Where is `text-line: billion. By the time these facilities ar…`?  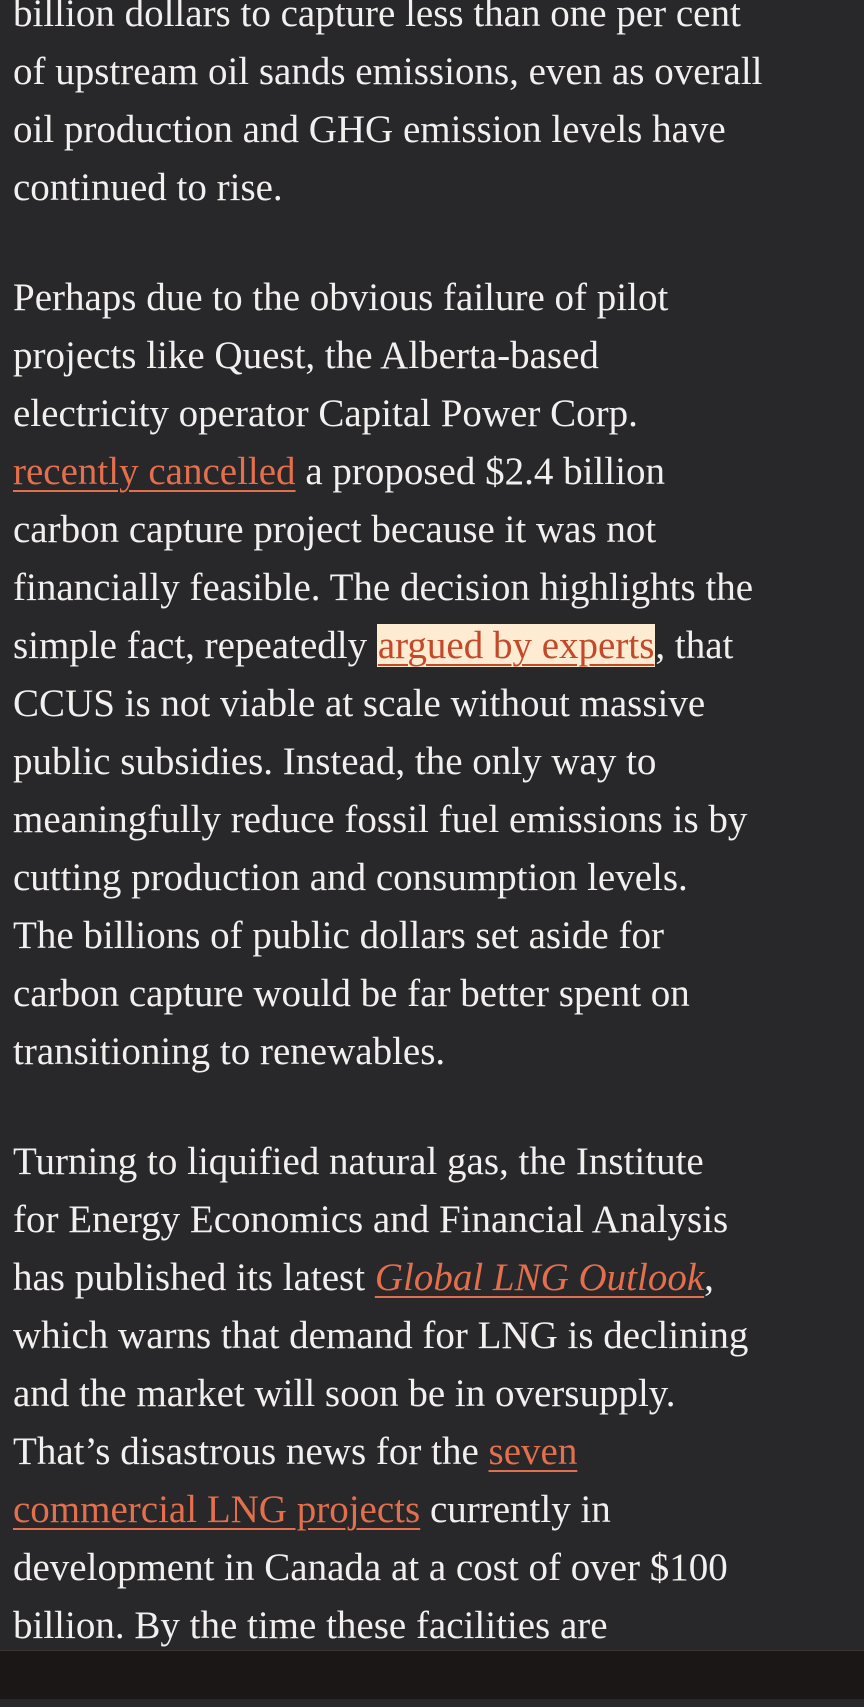
text-line: billion. By the time these facilities ar… is located at coordinates (438, 1626).